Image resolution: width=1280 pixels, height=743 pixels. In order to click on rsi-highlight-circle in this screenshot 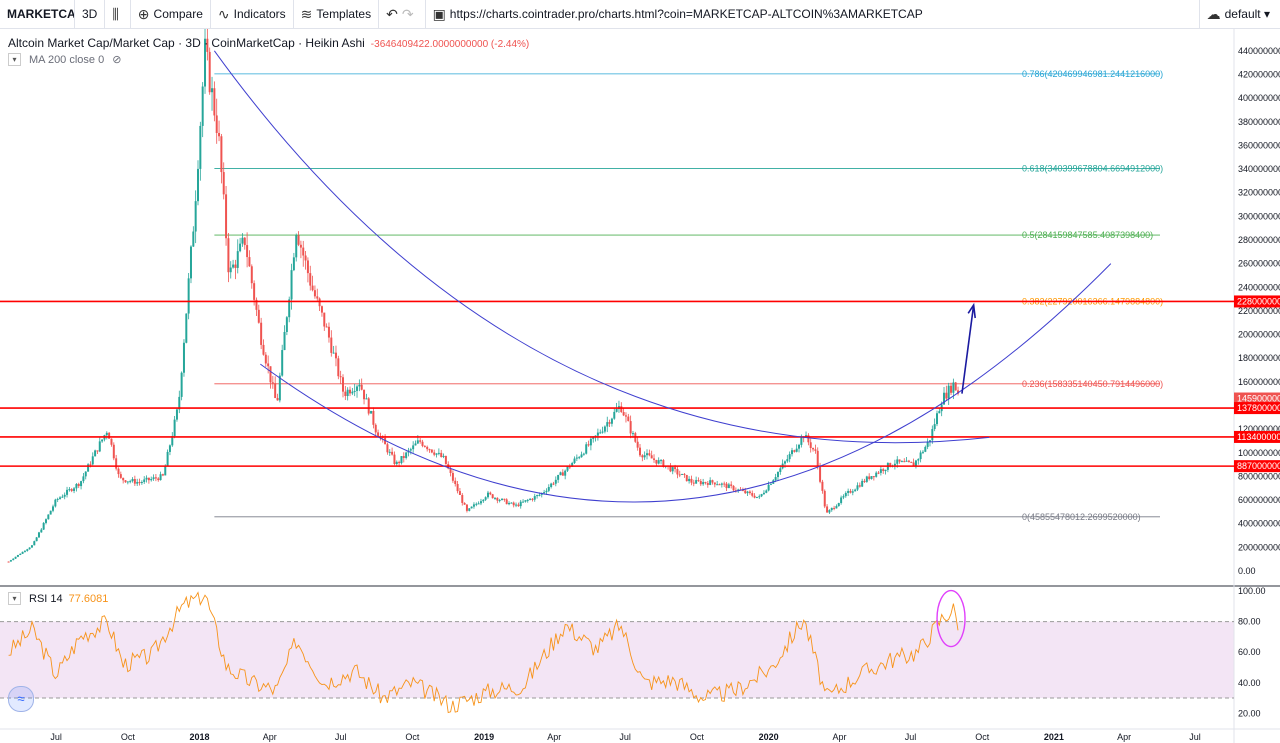, I will do `click(951, 618)`.